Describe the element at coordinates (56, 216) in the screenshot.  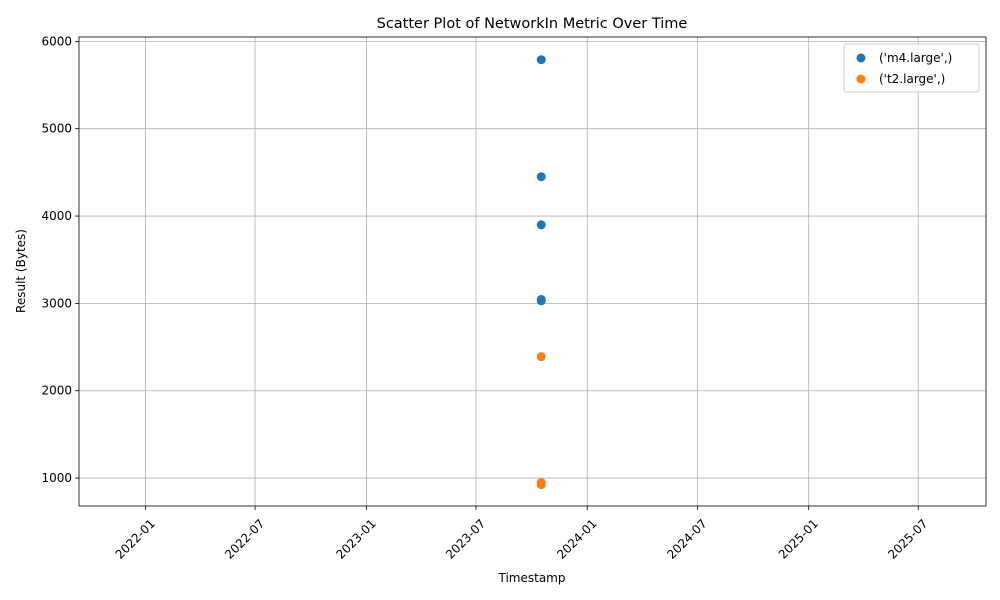
I see `y-tick-label: 4000` at that location.